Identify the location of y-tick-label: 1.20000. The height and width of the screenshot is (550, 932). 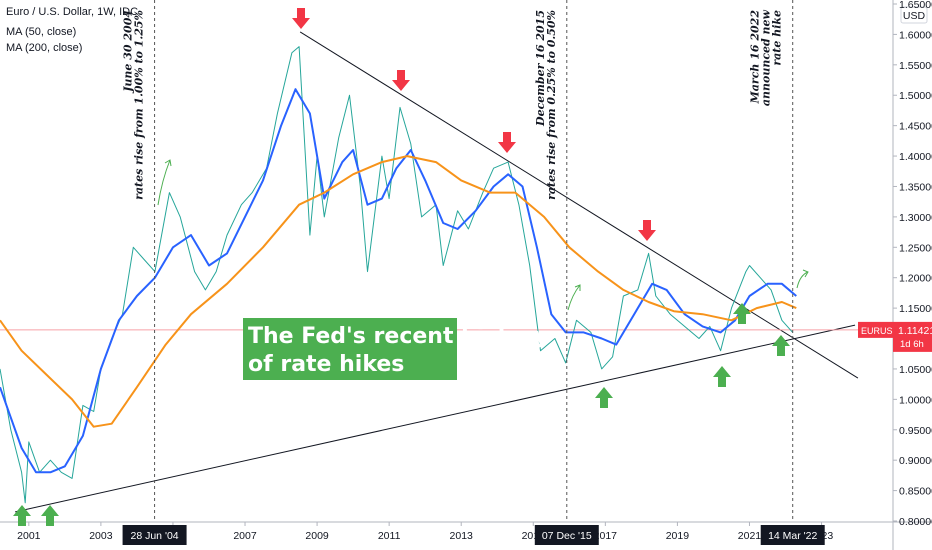
(915, 279).